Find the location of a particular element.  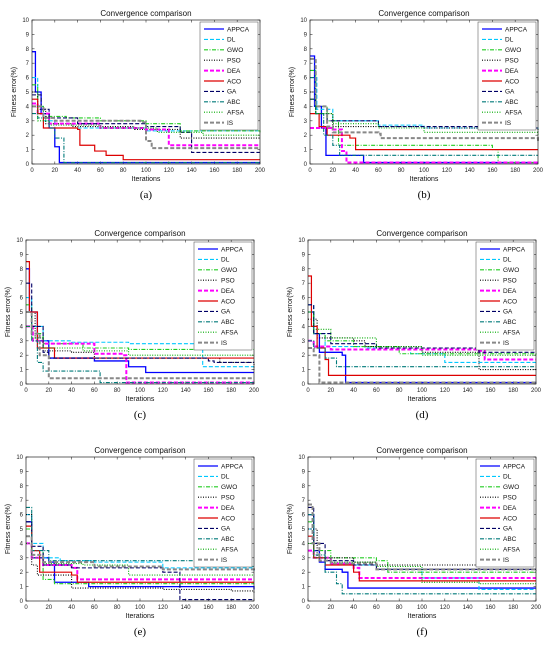

y-tick-label: 10 is located at coordinates (301, 458).